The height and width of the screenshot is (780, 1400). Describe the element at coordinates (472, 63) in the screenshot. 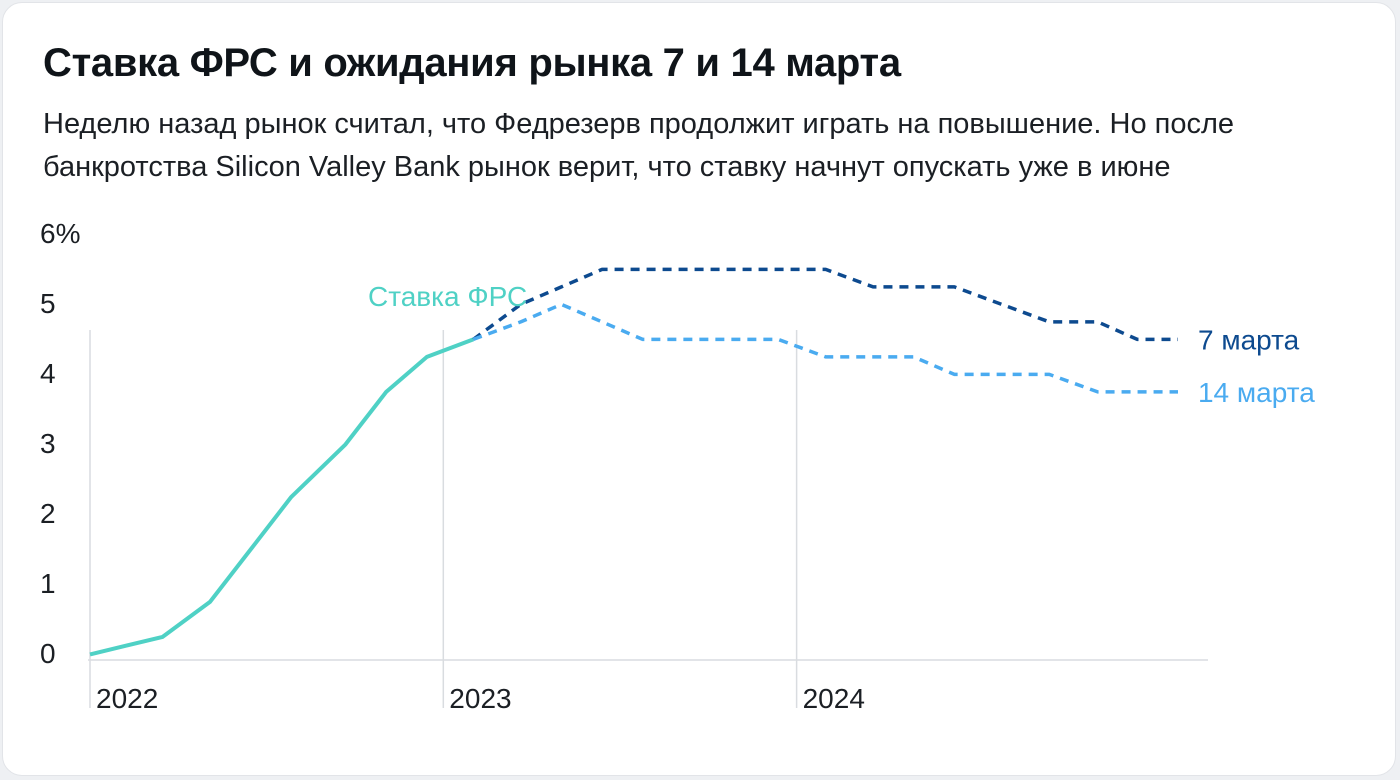

I see `chart-title: Ставка ФРС и ожидания рынка 7 и 14 марта` at that location.